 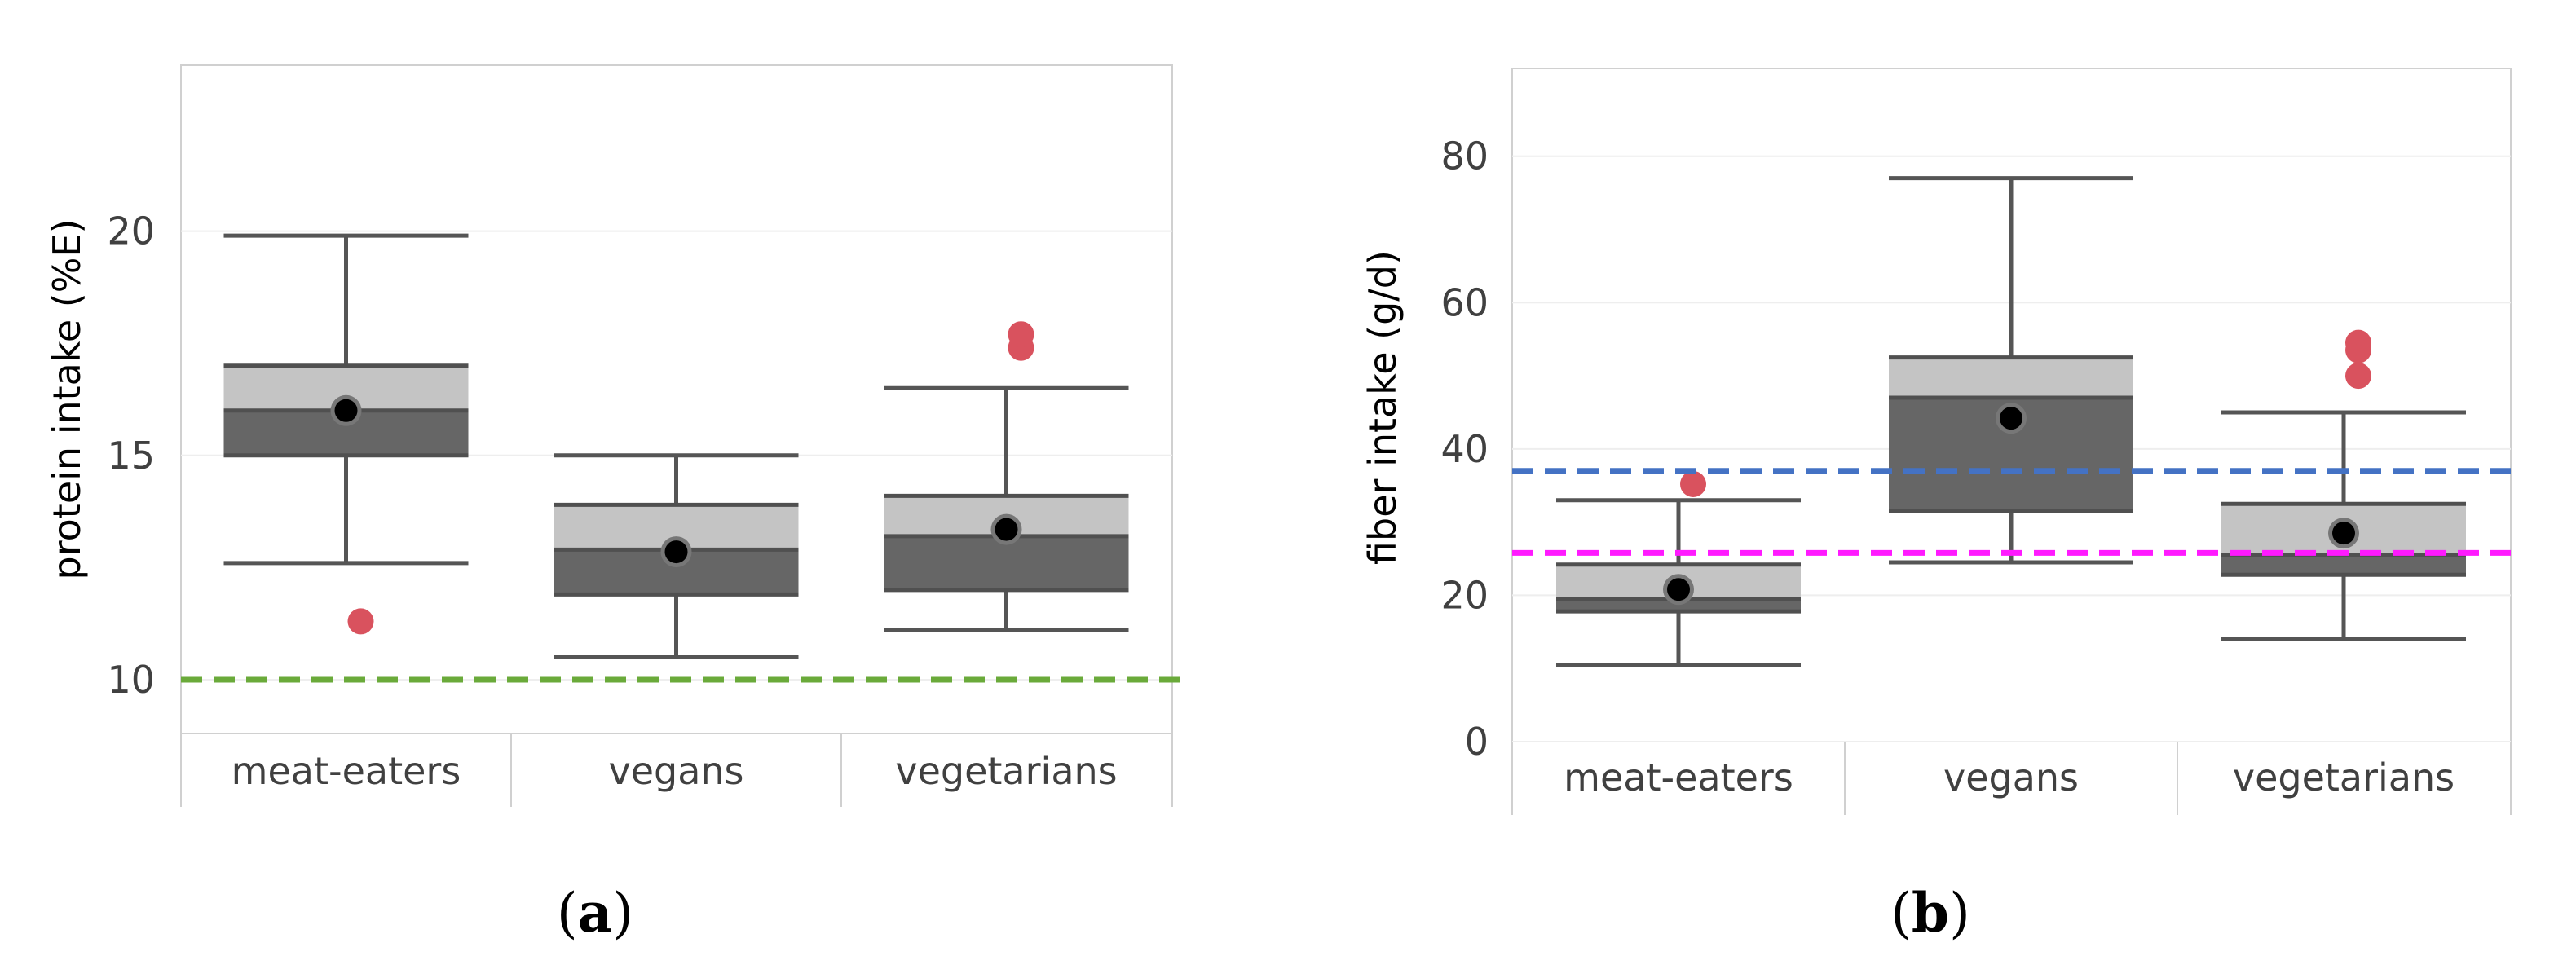 I want to click on panel-b-x-tick-label: vegetarians, so click(x=2344, y=778).